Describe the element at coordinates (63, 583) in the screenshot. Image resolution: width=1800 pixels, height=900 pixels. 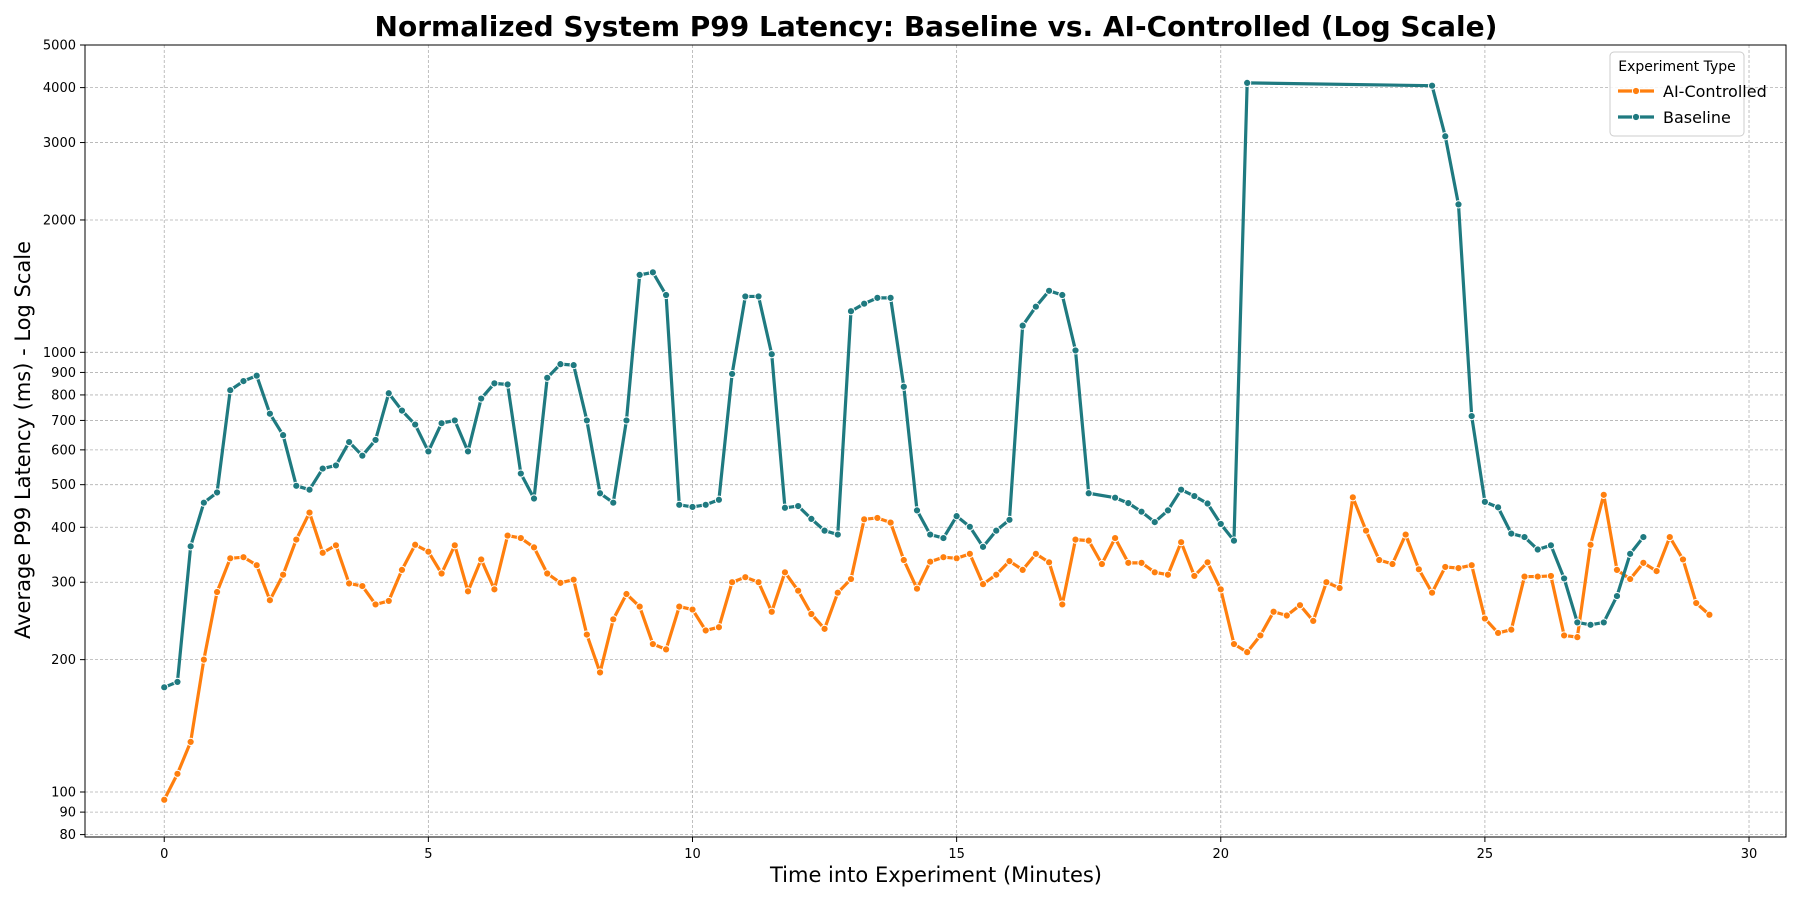
I see `y-tick-label: 300` at that location.